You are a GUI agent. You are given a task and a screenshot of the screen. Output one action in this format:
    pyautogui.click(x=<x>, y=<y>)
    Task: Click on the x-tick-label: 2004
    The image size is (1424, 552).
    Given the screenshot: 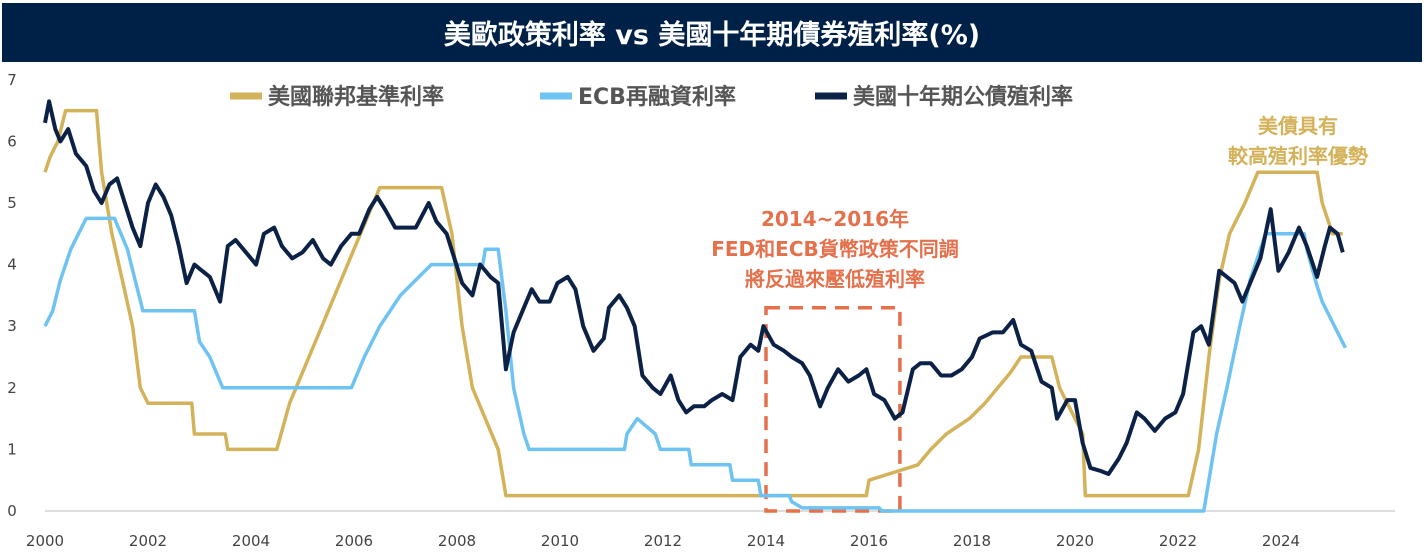 What is the action you would take?
    pyautogui.click(x=251, y=541)
    